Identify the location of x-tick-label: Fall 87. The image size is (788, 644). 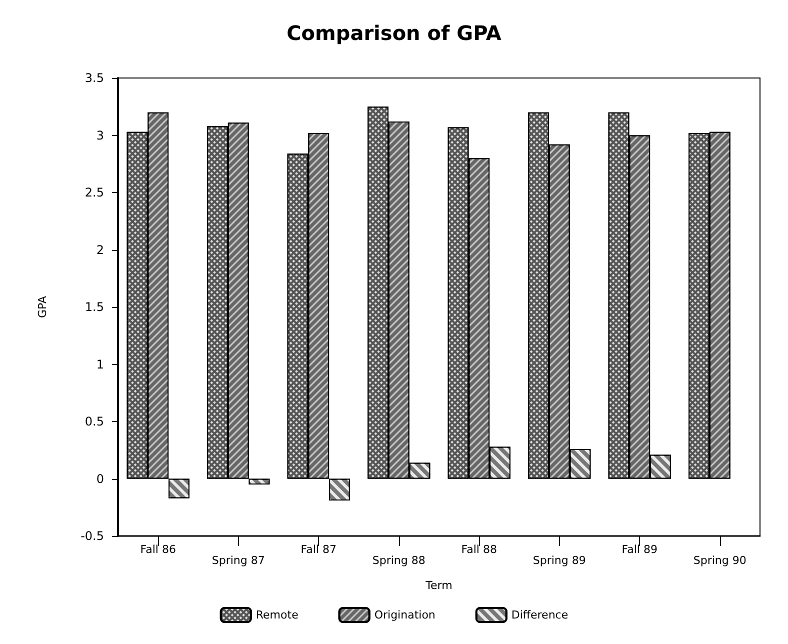
(318, 549).